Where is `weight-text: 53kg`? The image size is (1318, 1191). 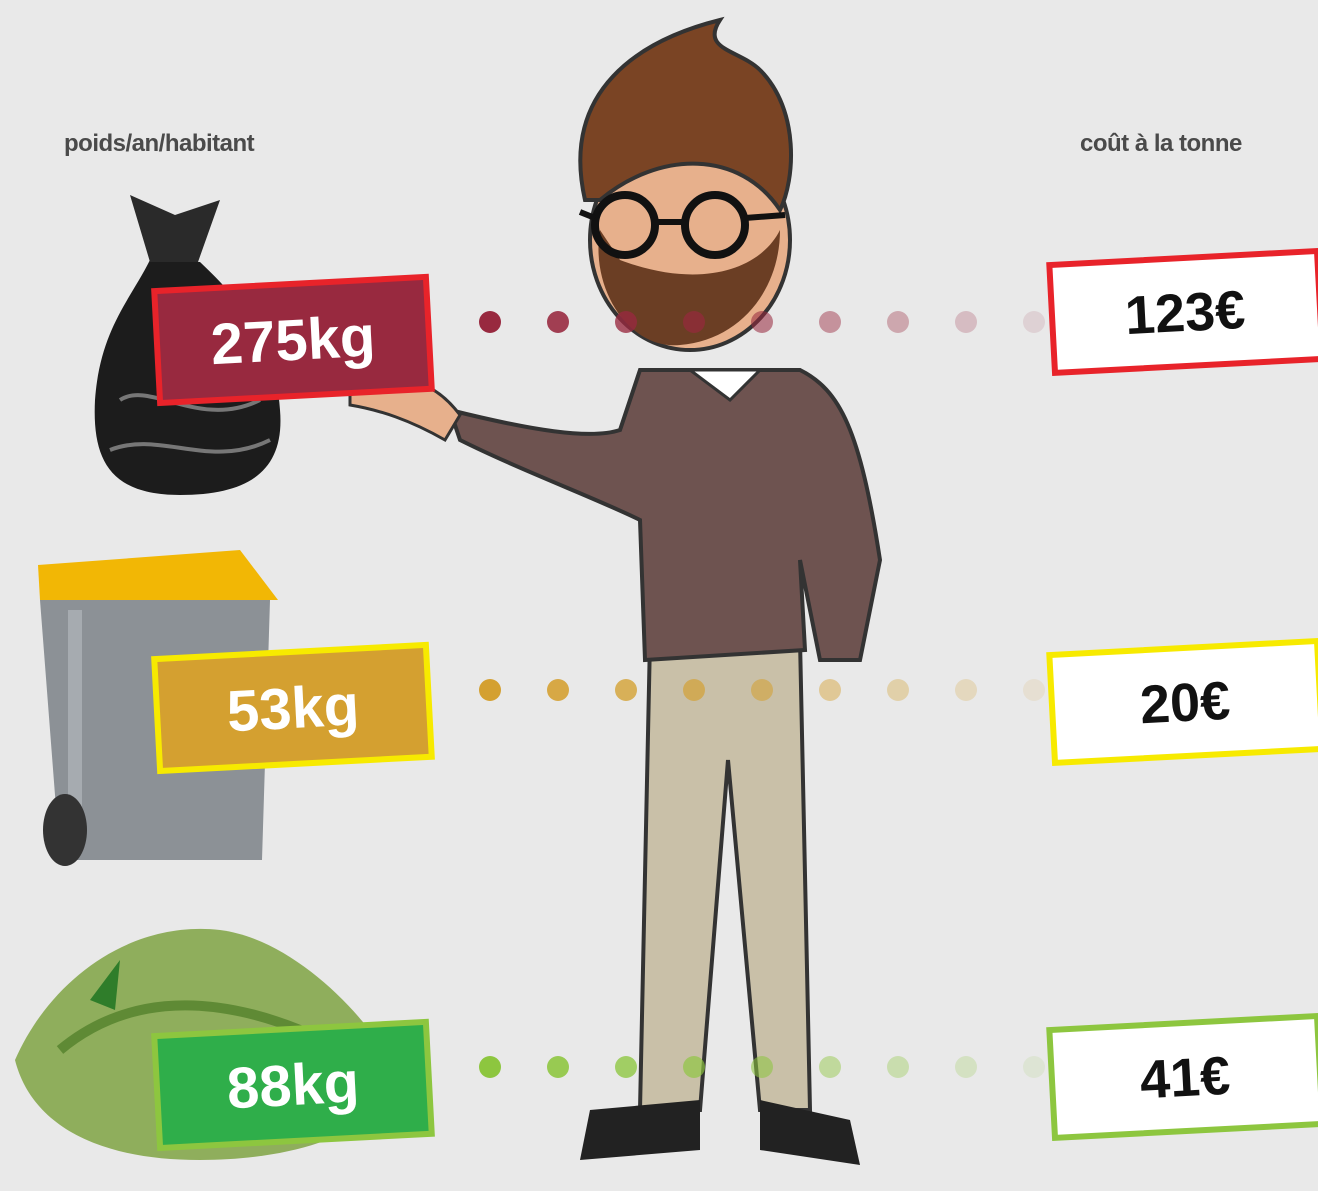 weight-text: 53kg is located at coordinates (292, 709).